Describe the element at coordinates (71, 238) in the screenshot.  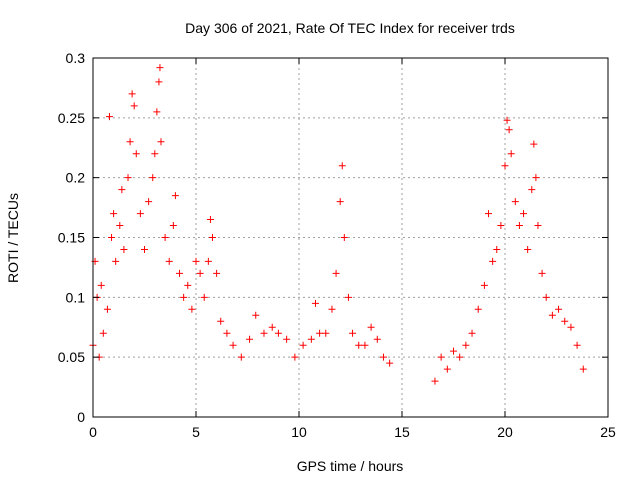
I see `y-tick-label: 0.15` at that location.